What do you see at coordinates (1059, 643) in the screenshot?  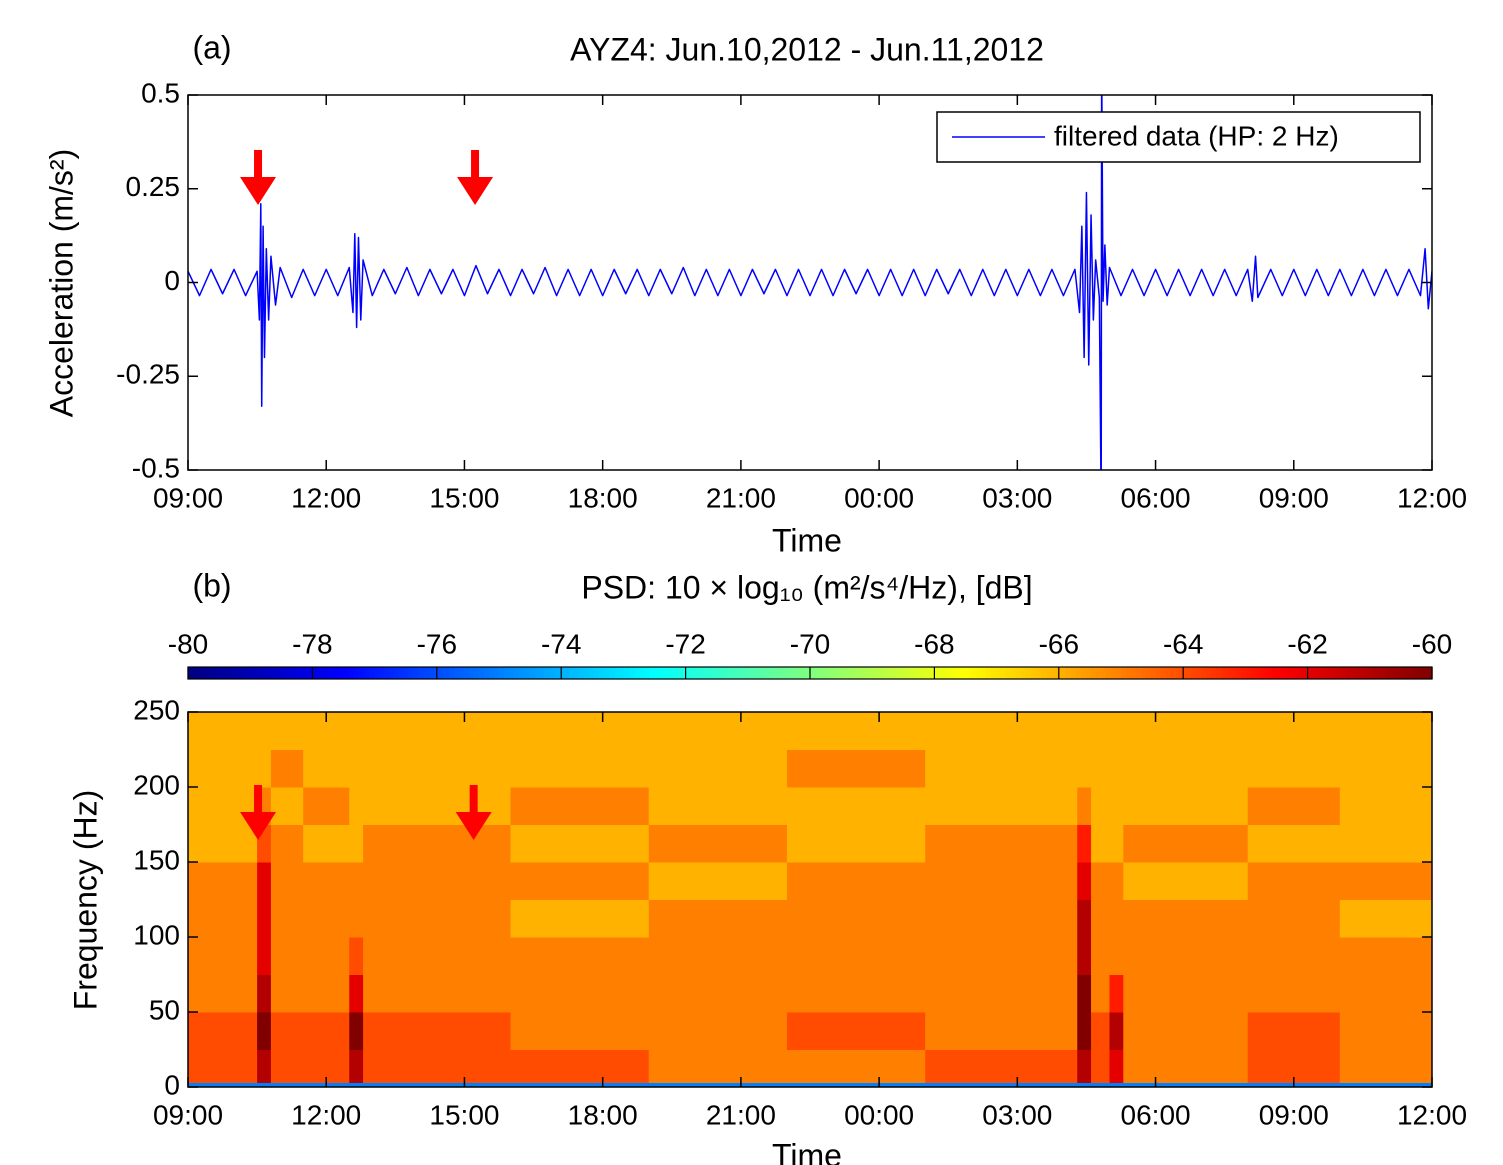 I see `colorbar-tick-label: -66` at bounding box center [1059, 643].